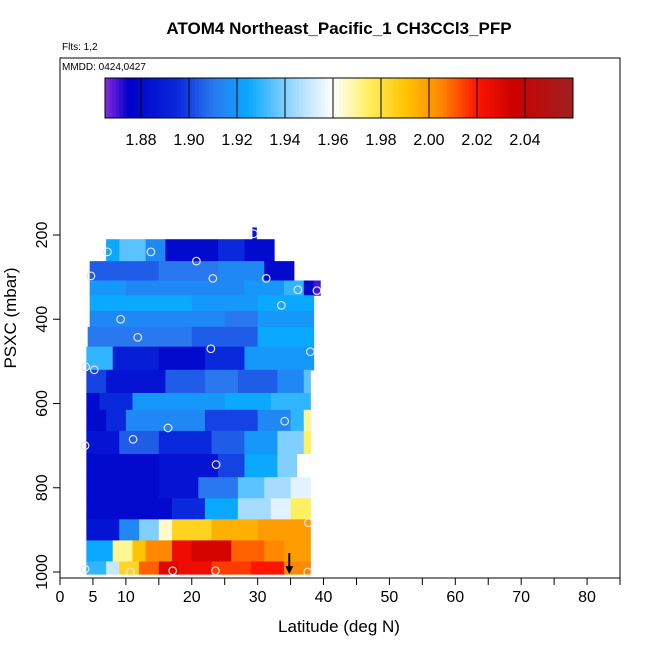 Image resolution: width=650 pixels, height=650 pixels. Describe the element at coordinates (289, 564) in the screenshot. I see `arrow-marker` at that location.